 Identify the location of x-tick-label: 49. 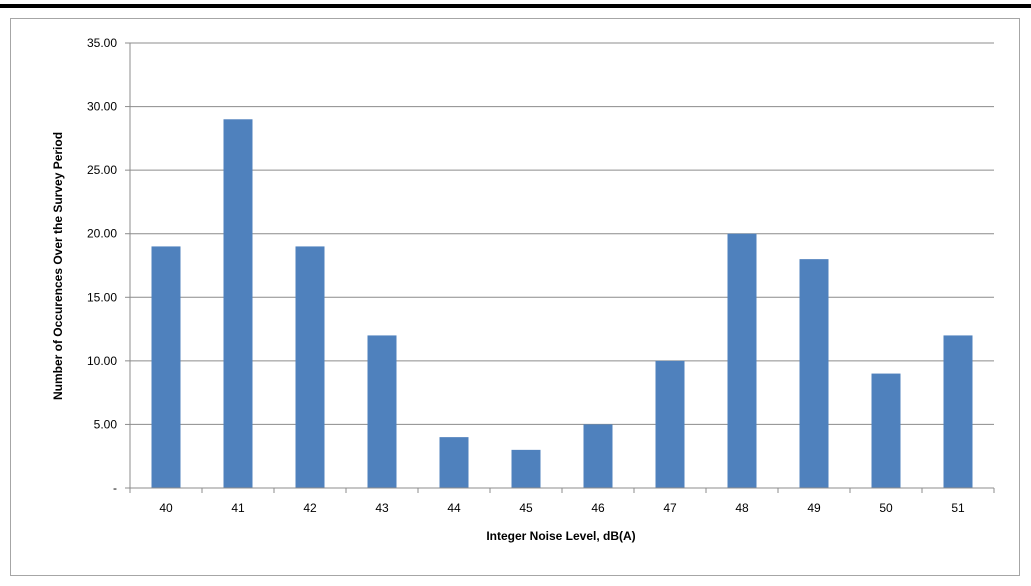
(814, 508).